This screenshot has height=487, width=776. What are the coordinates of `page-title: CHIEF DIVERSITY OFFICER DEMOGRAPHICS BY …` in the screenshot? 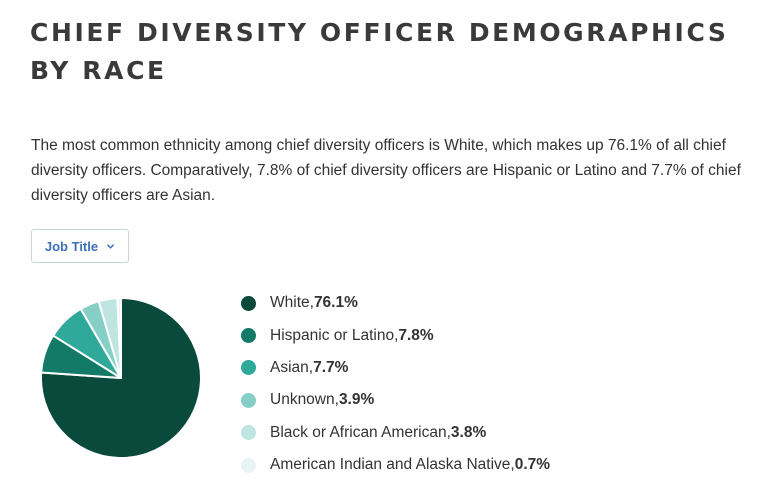 It's located at (379, 51).